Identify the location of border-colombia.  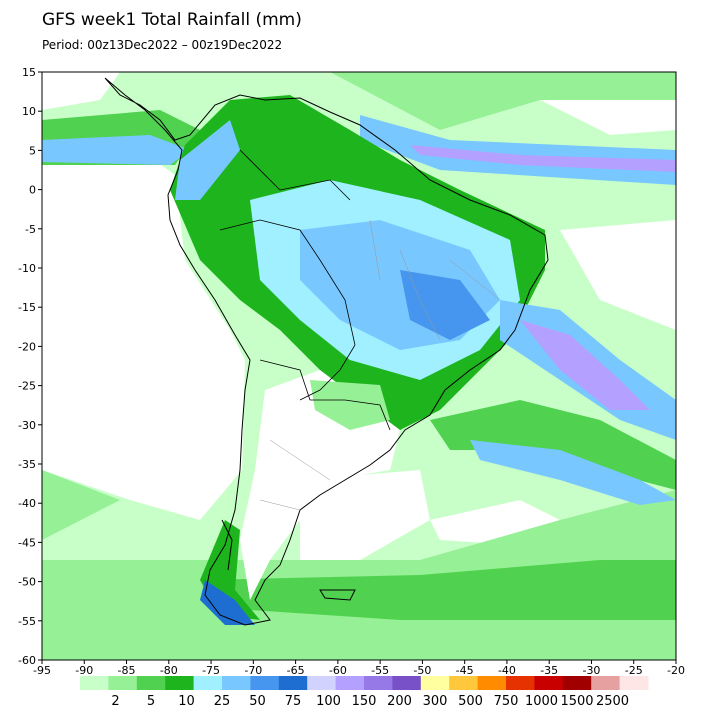
(295, 175).